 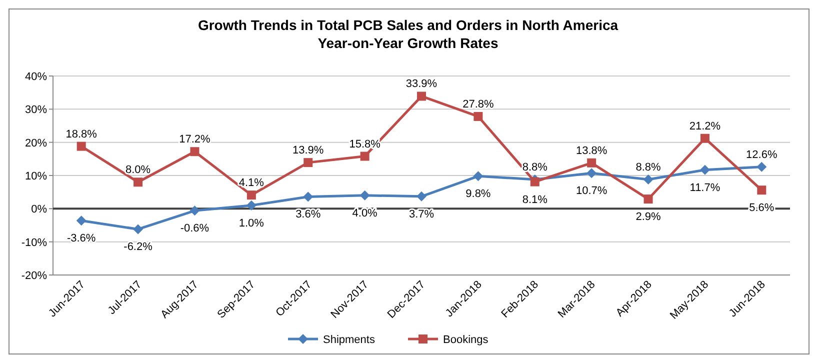 I want to click on legend-label: Shipments, so click(x=349, y=340).